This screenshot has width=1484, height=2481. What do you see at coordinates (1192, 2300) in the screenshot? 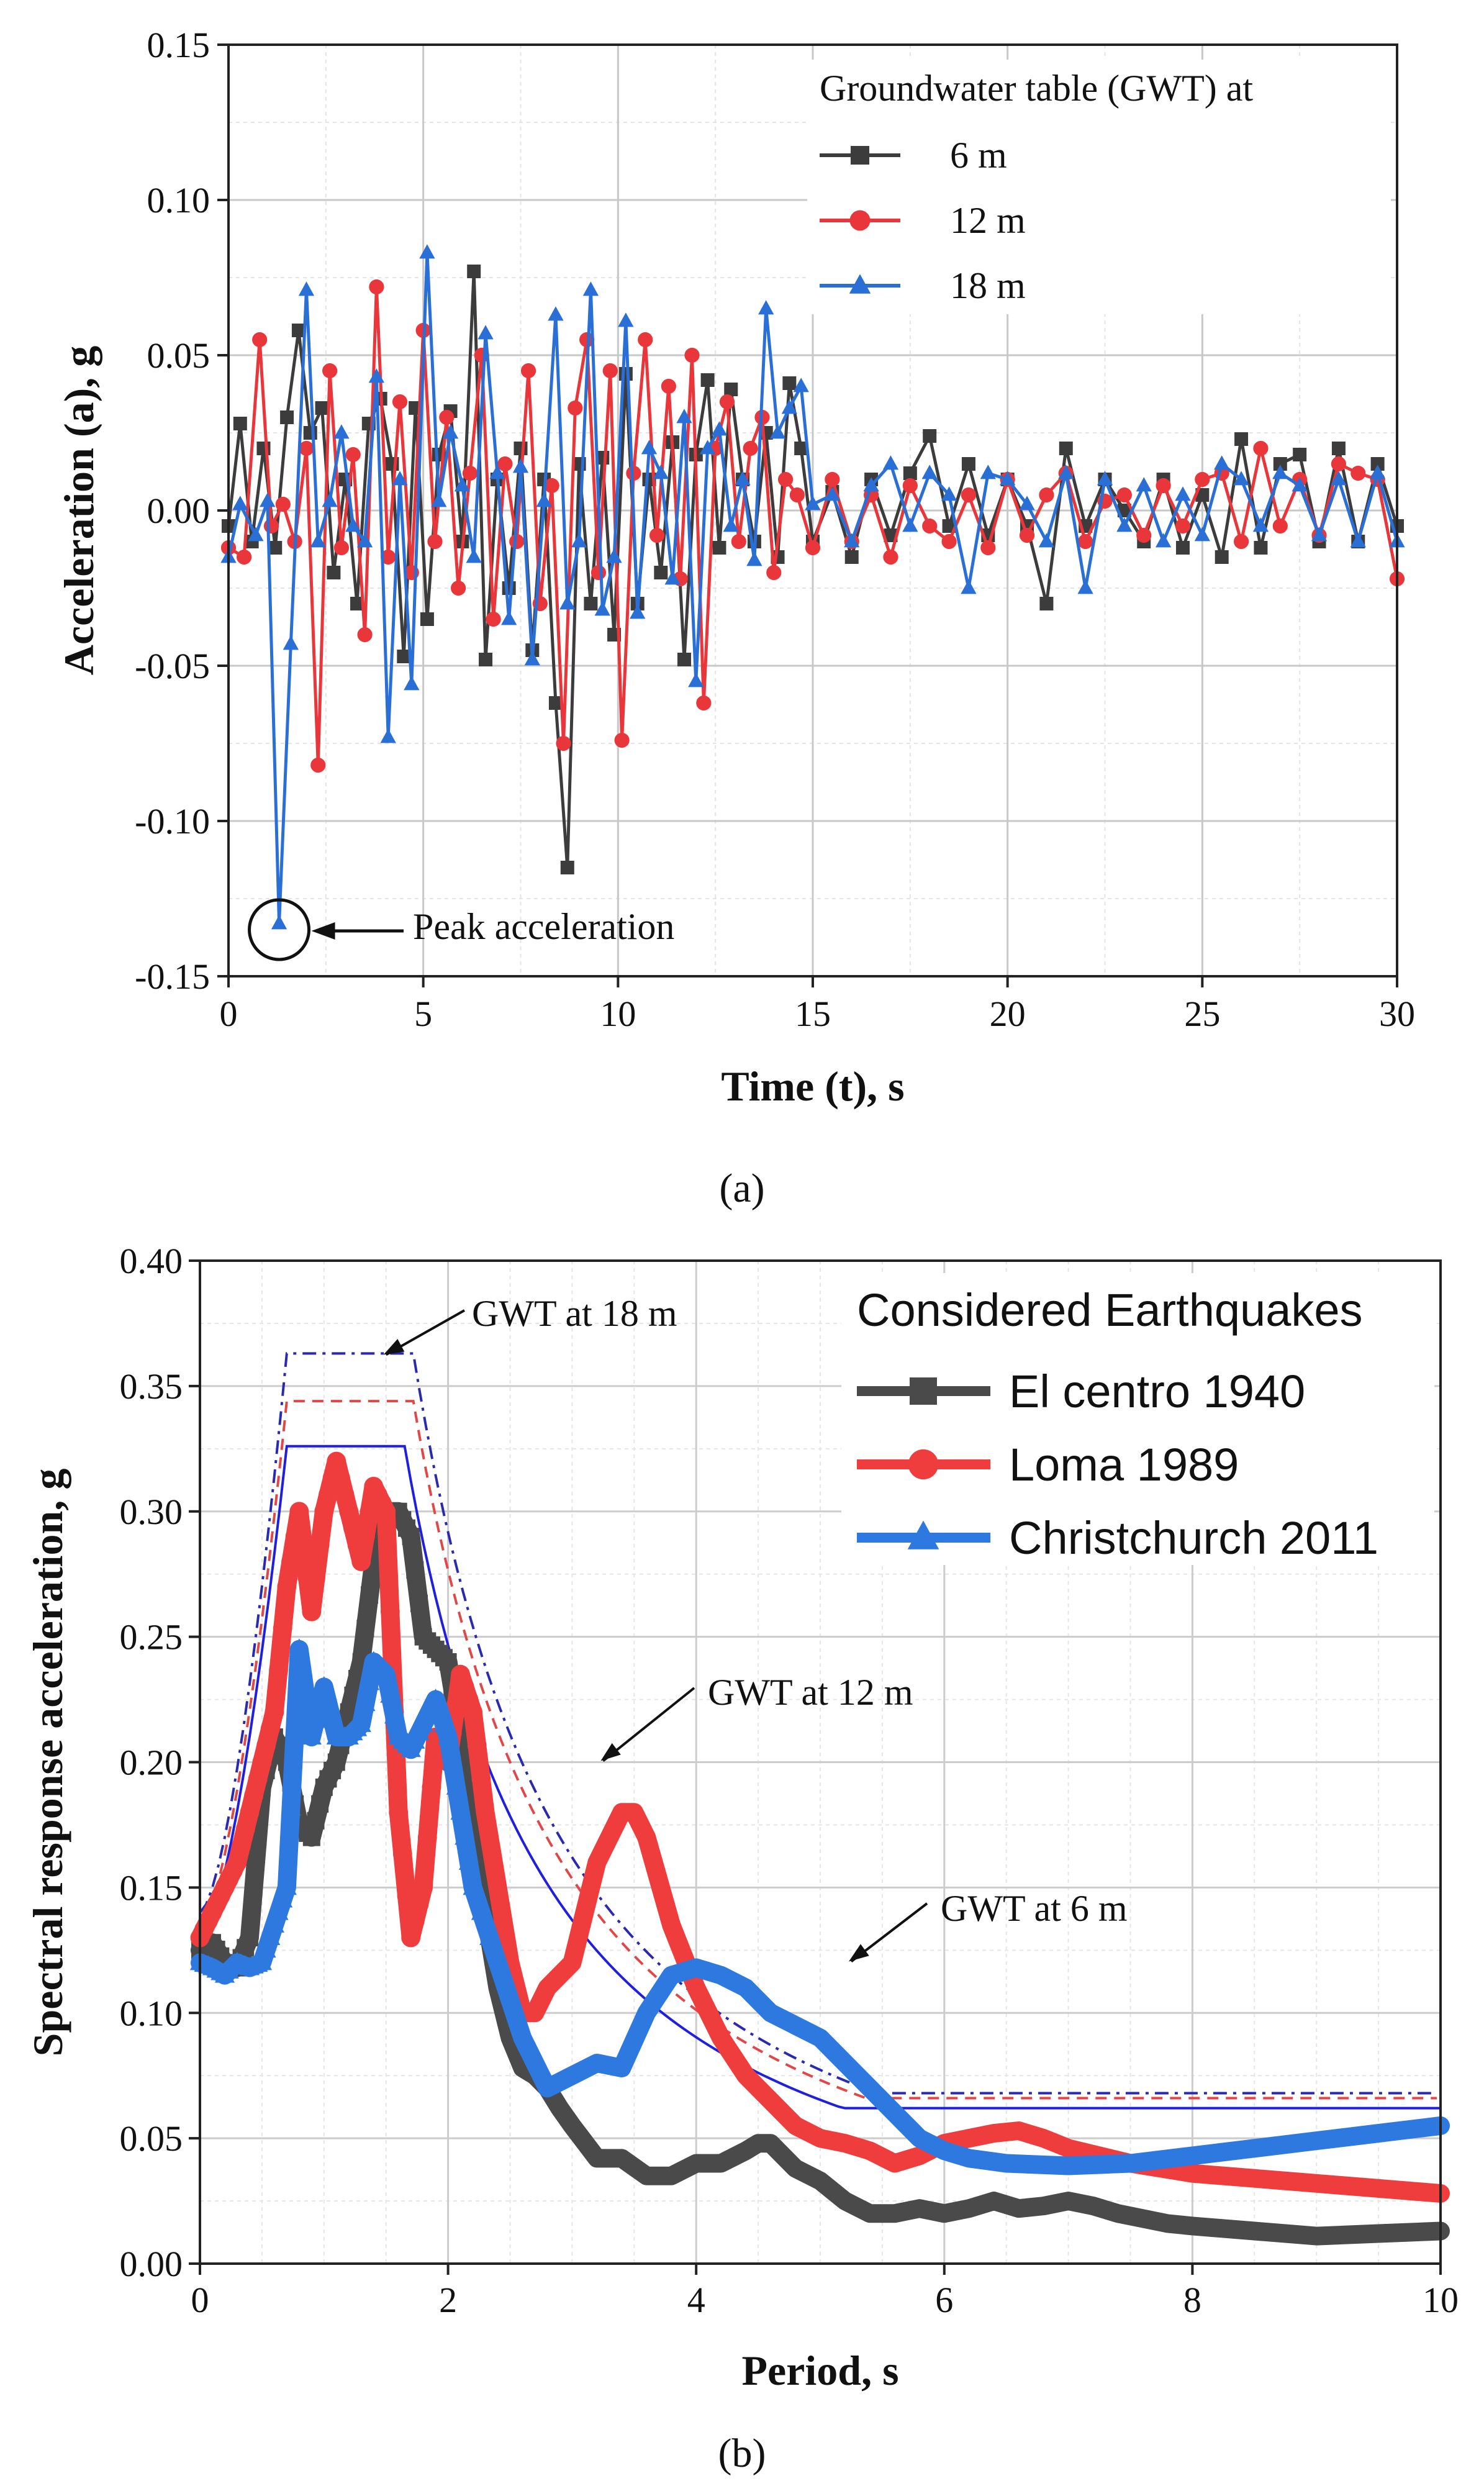
I see `x-tick-label: 8` at bounding box center [1192, 2300].